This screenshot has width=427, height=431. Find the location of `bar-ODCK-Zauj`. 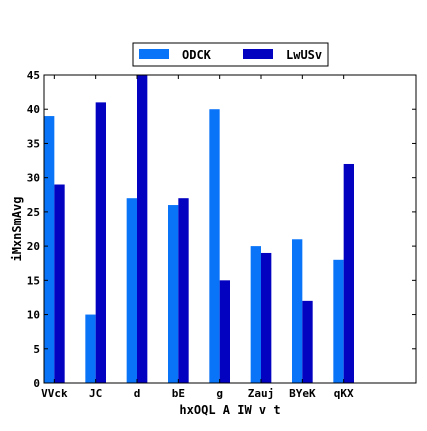

bar-ODCK-Zauj is located at coordinates (255, 314).